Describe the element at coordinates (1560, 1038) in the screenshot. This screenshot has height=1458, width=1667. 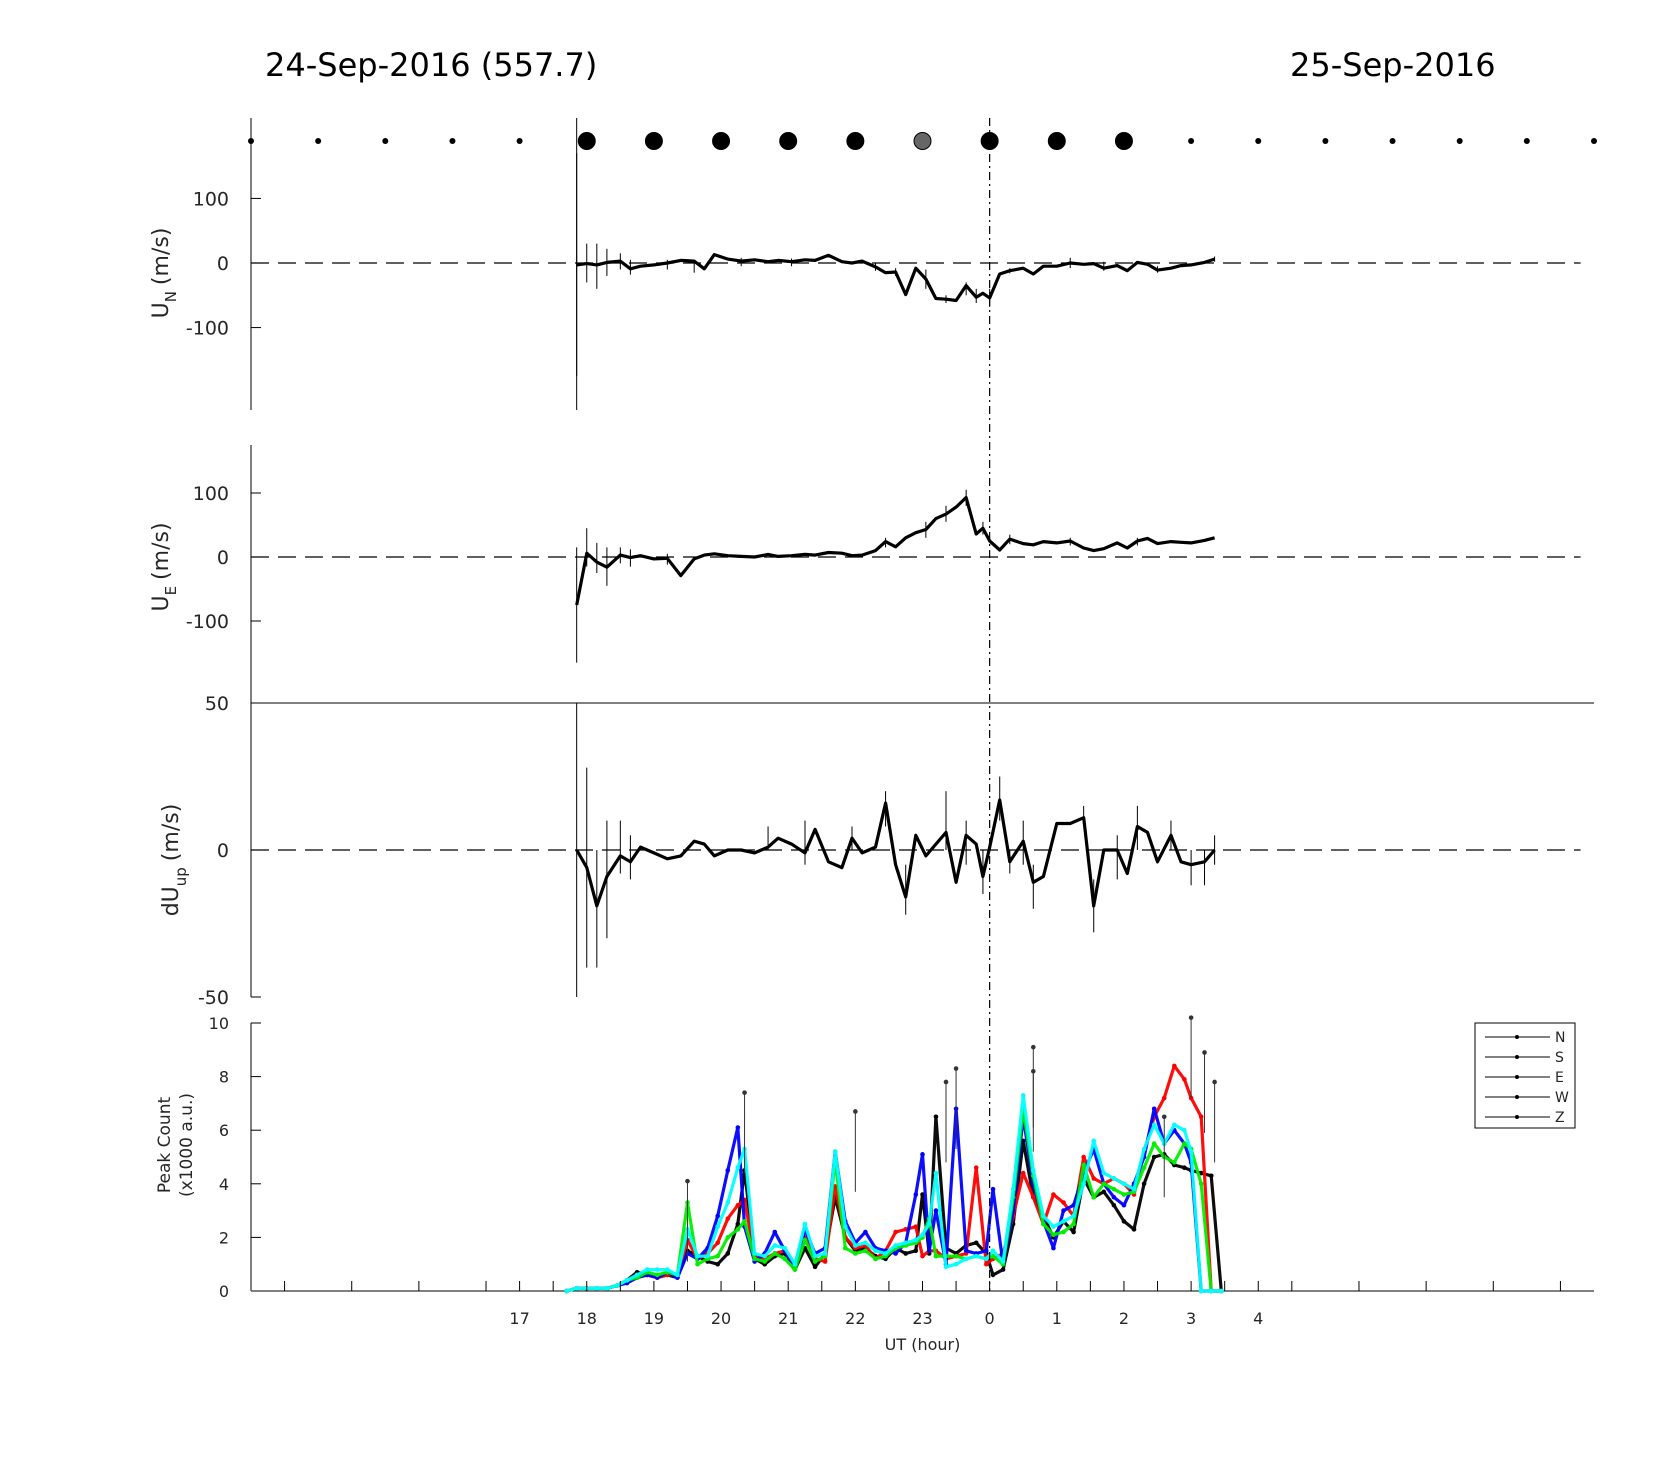
I see `legend-label: N` at that location.